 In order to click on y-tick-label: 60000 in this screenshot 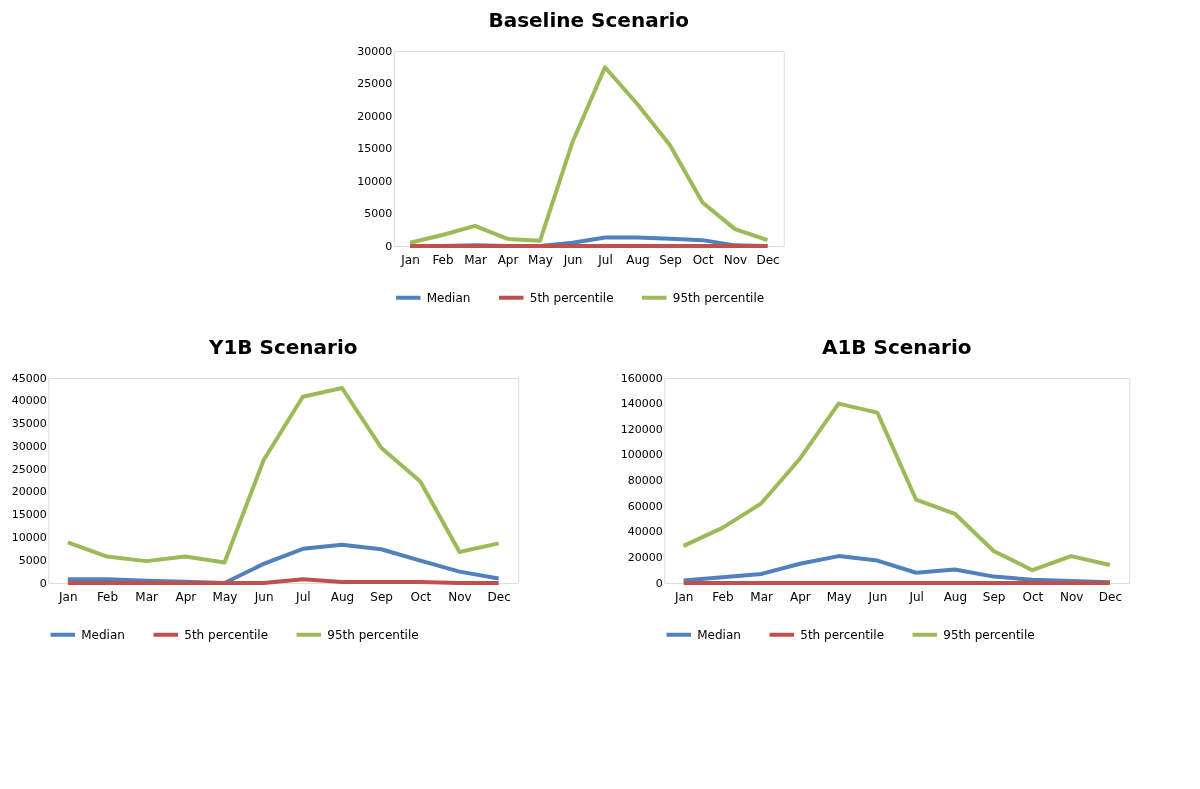, I will do `click(645, 506)`.